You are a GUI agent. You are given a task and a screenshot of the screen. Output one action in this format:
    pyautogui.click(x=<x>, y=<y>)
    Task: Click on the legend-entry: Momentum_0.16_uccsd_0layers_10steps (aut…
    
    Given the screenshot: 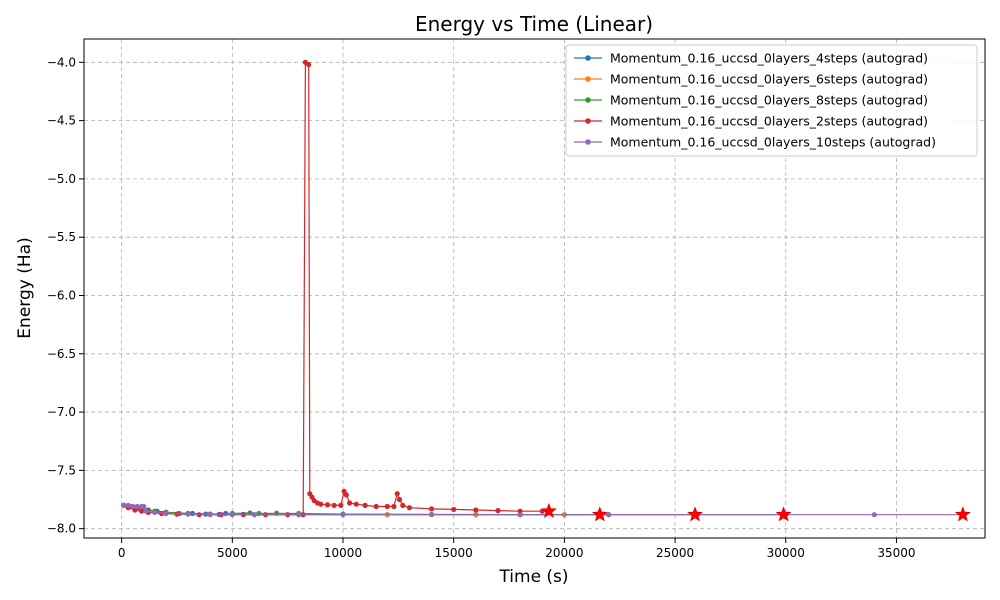 What is the action you would take?
    pyautogui.click(x=755, y=142)
    